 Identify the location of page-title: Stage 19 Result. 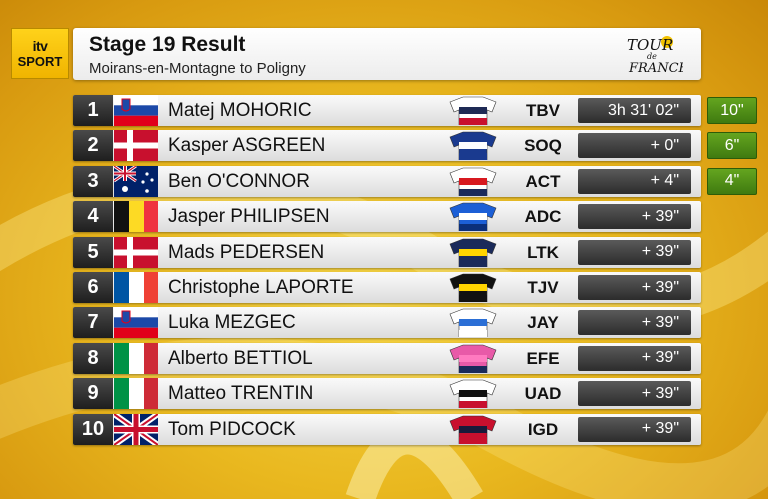
(167, 44).